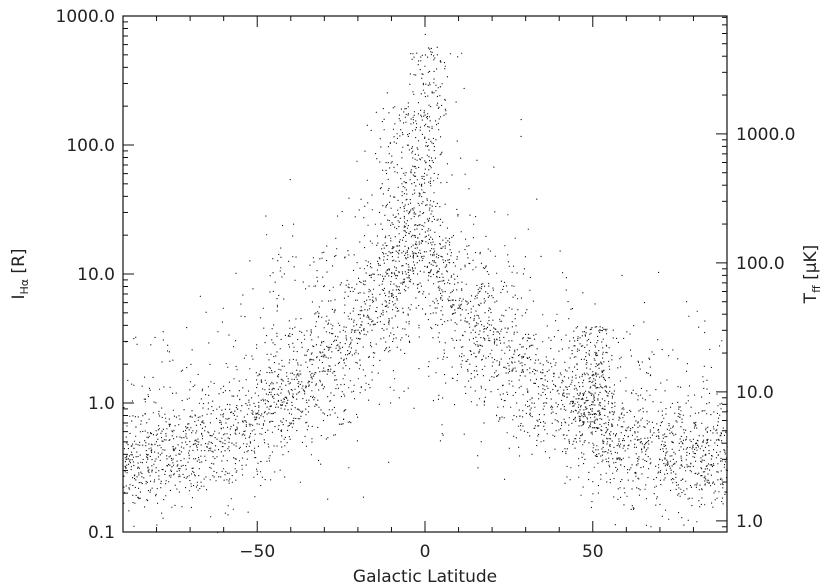  What do you see at coordinates (760, 264) in the screenshot?
I see `y2-tick-label: 100.0` at bounding box center [760, 264].